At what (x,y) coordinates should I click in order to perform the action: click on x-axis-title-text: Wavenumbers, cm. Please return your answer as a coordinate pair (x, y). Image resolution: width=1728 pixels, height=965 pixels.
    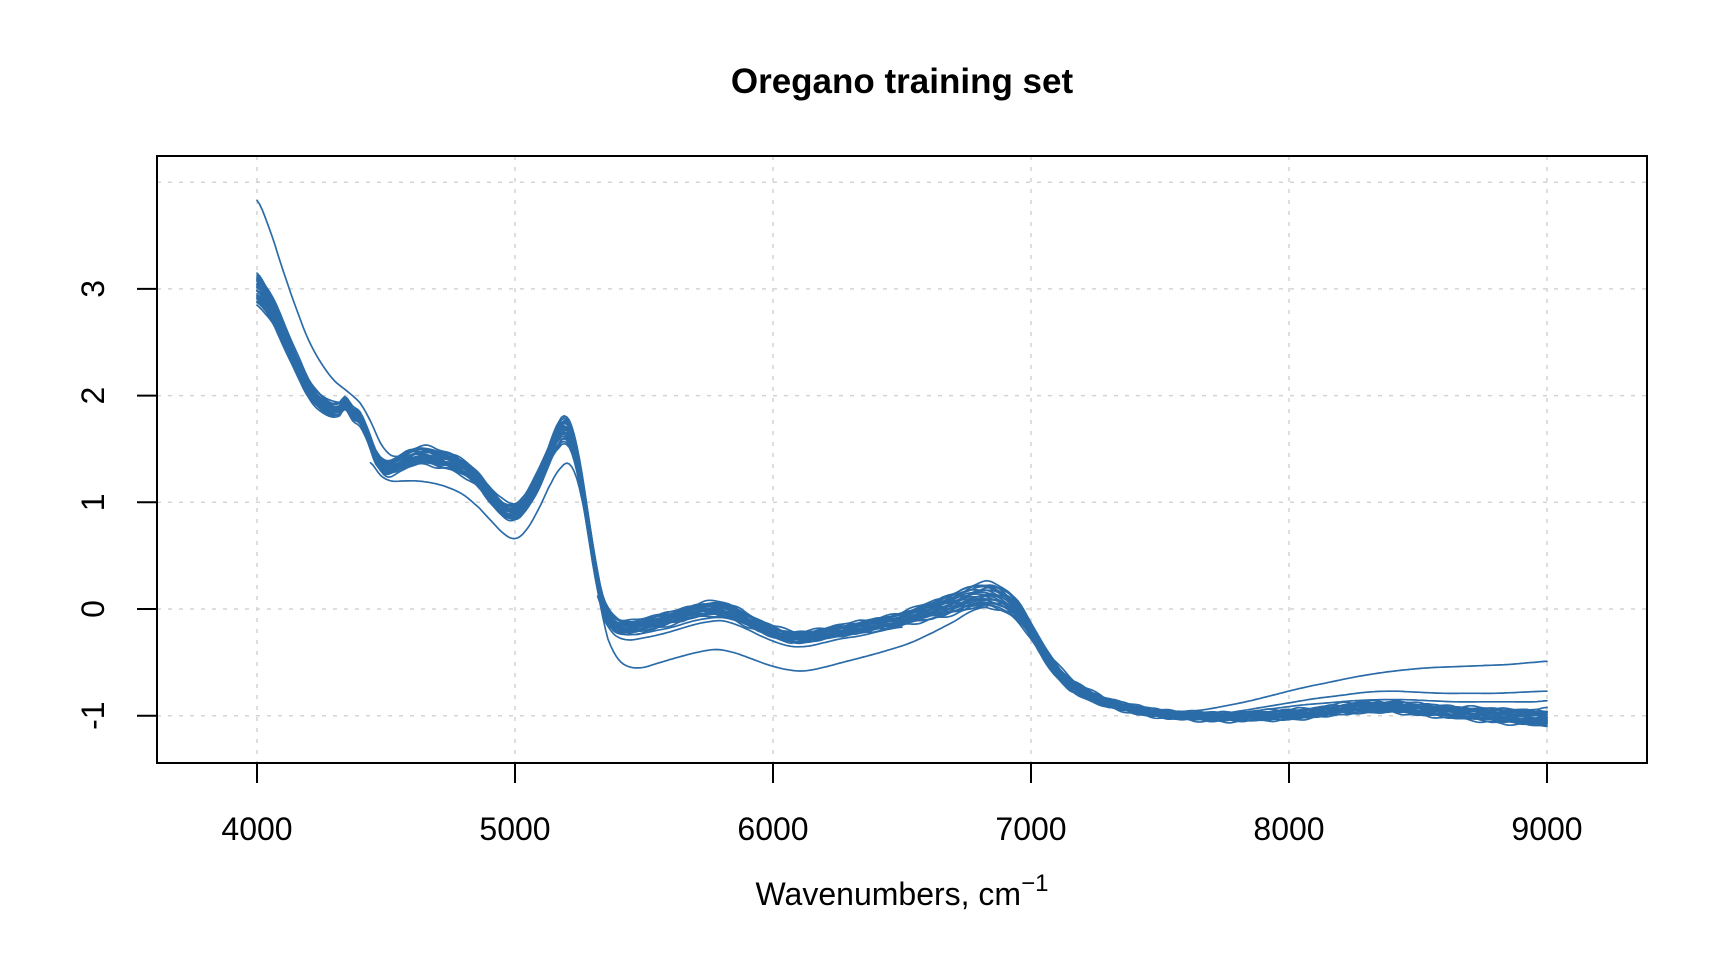
    Looking at the image, I should click on (889, 894).